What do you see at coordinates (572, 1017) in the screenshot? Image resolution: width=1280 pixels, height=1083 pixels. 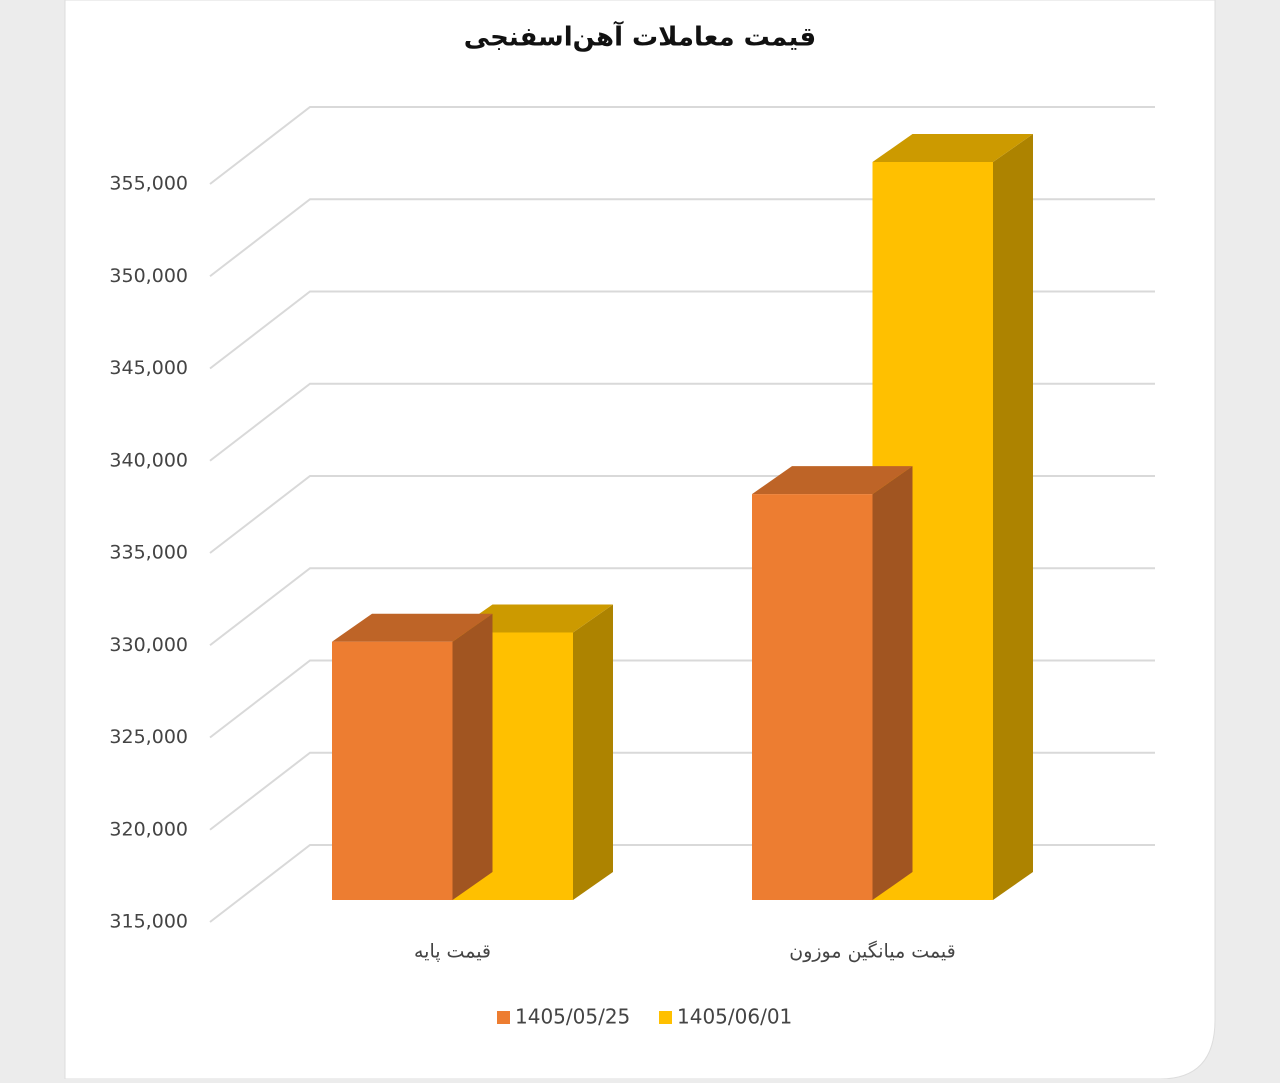 I see `legend-label: 1405/05/25` at bounding box center [572, 1017].